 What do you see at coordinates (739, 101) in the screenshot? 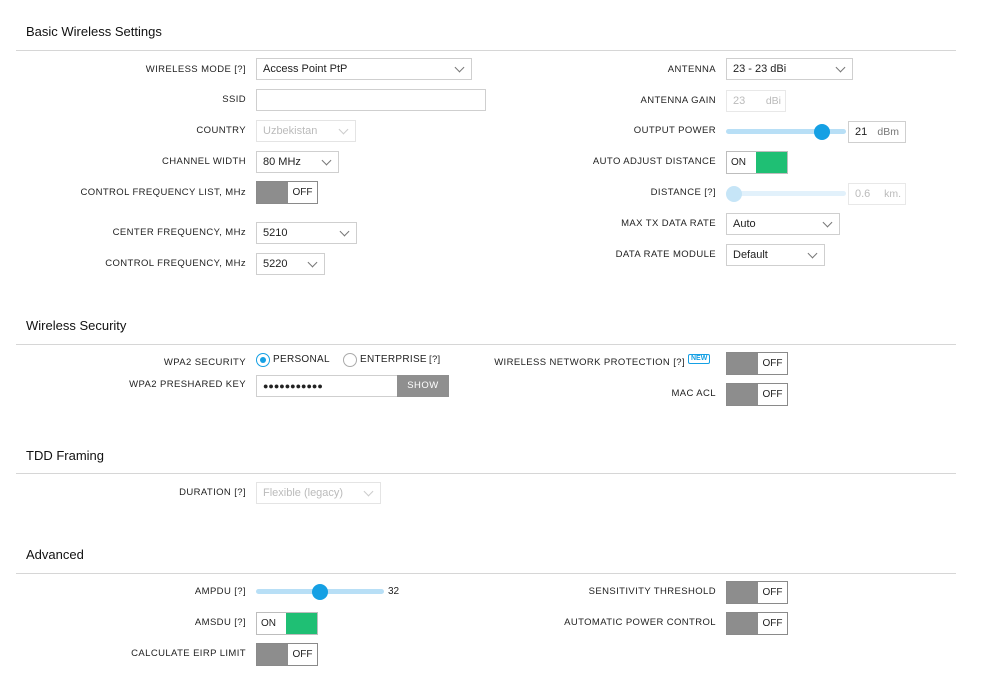
I see `antenna-gain-value: 23` at bounding box center [739, 101].